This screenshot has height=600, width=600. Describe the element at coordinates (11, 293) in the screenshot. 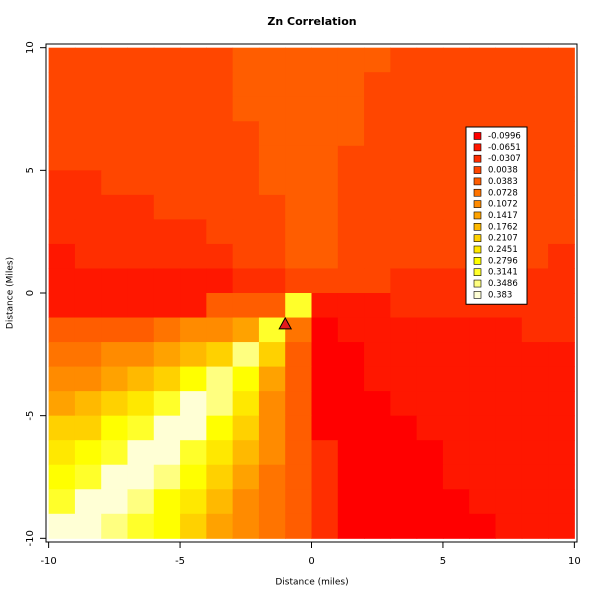

I see `y-axis-label: Distance (Miles)` at that location.